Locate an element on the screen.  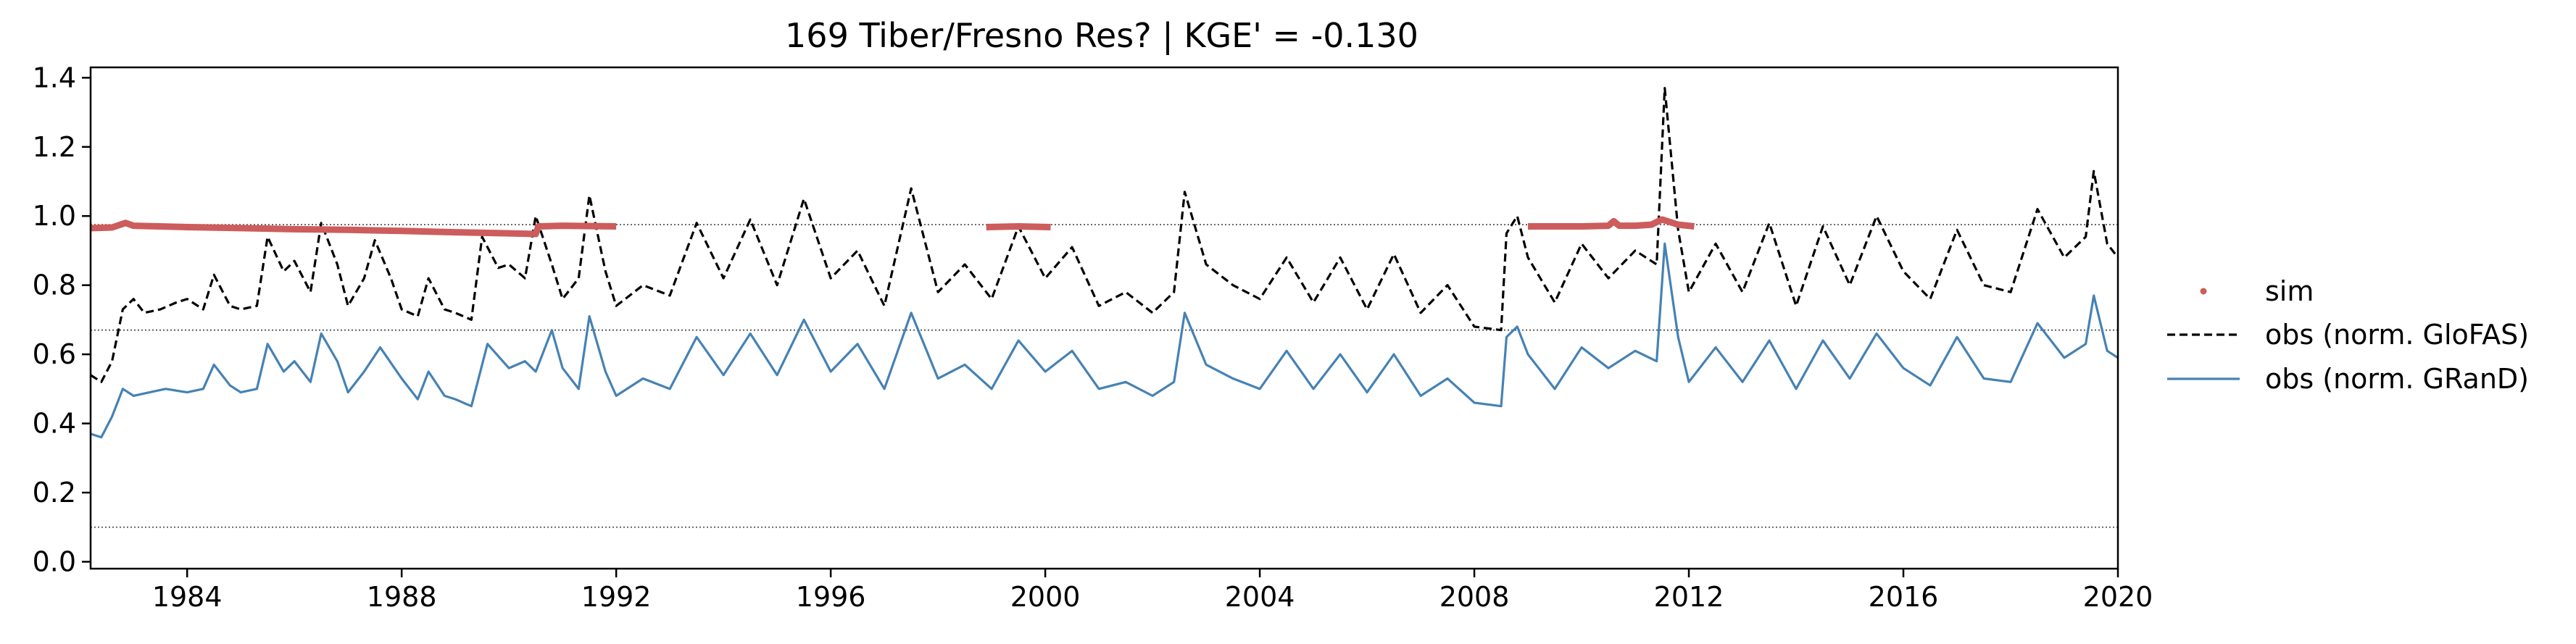
y-tick-label-5: 1.0 is located at coordinates (54, 216).